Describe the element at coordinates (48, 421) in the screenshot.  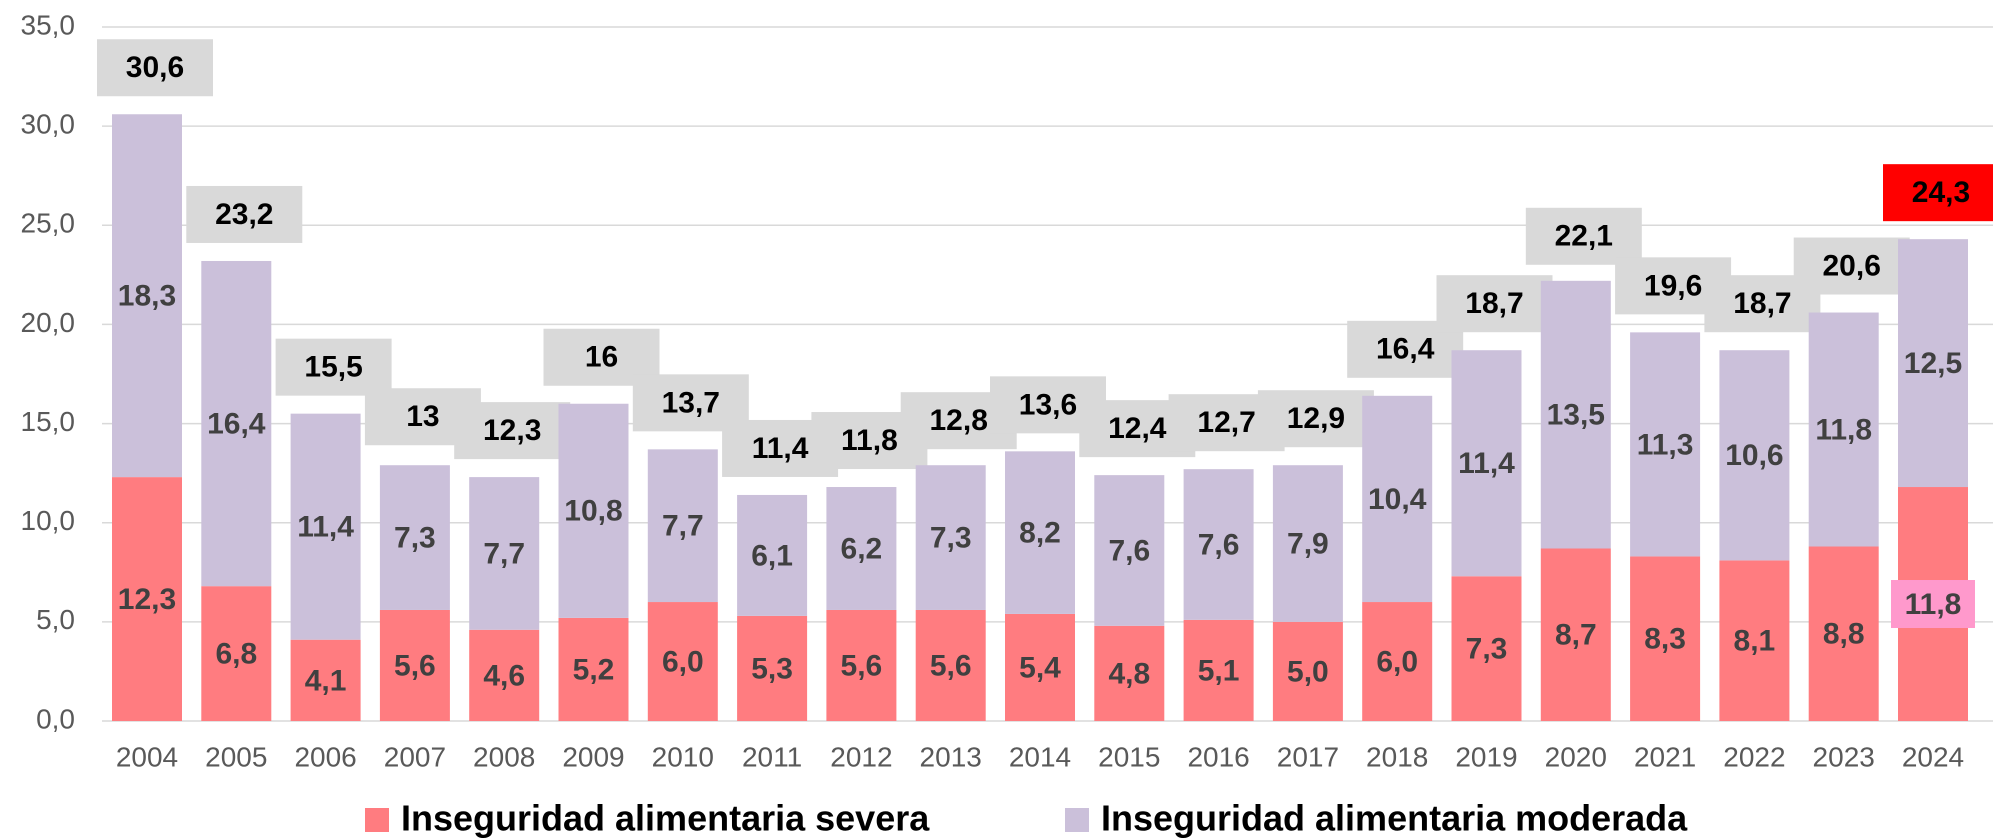
I see `y-tick-label: 15,0` at that location.